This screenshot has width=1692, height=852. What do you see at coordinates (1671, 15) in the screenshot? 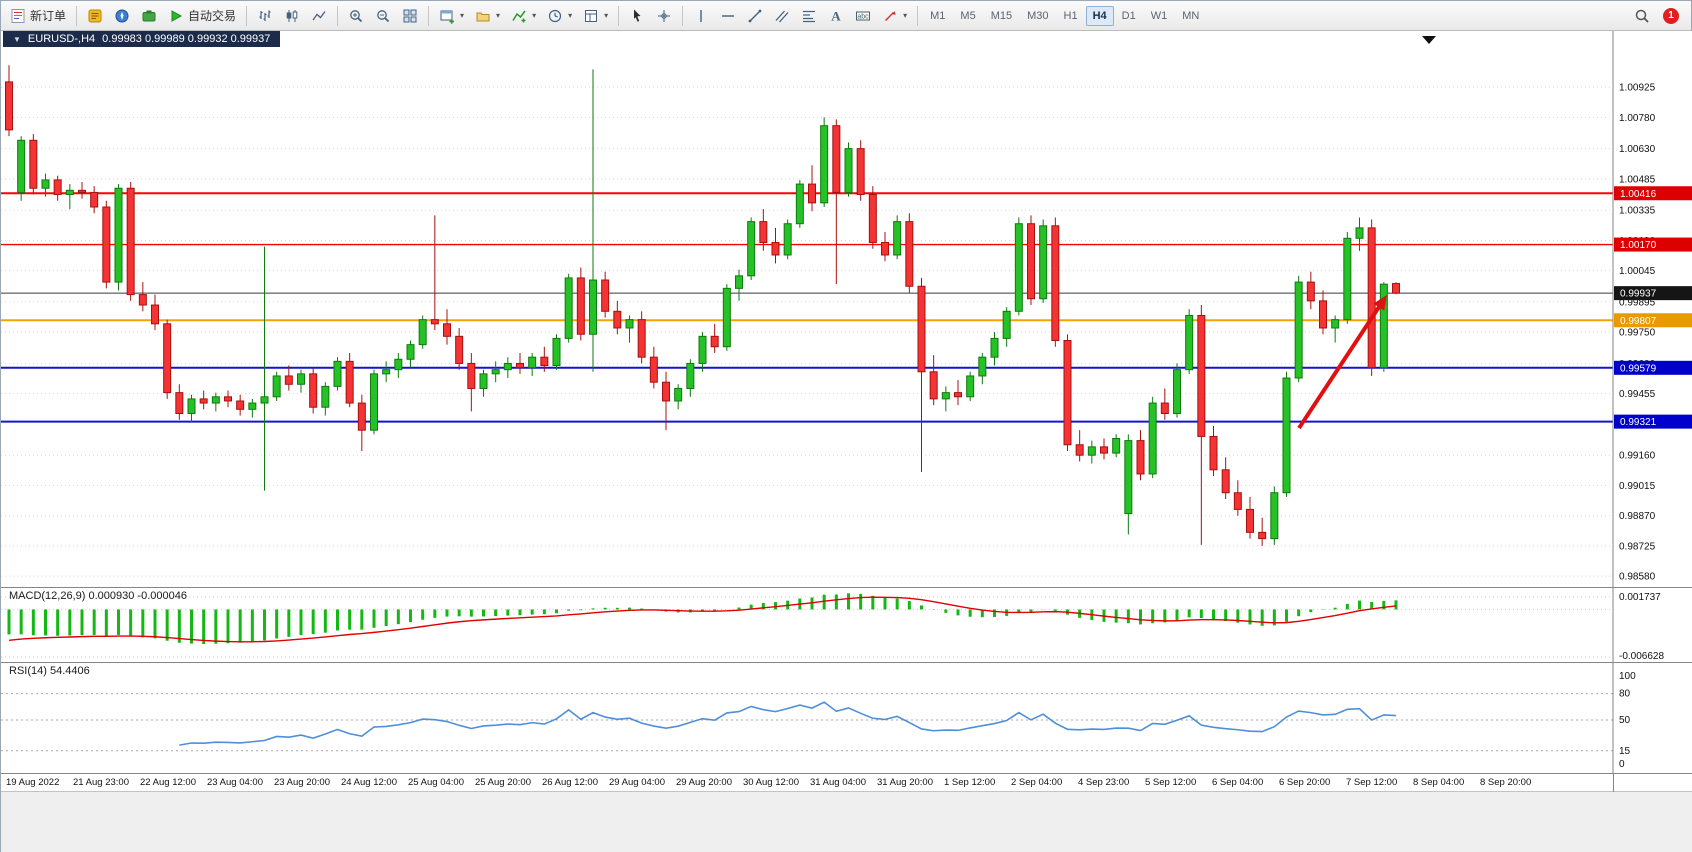
I see `notification-badge: 1` at bounding box center [1671, 15].